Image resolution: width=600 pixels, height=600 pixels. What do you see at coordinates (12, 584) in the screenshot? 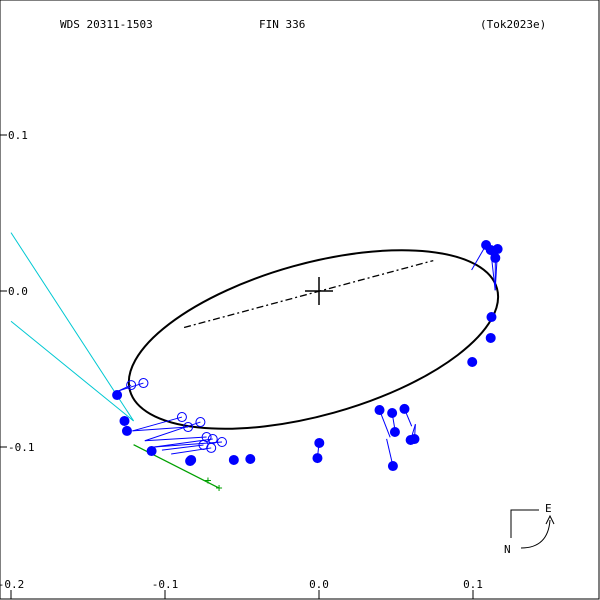
I see `x-tick-label-0: -0.2` at bounding box center [12, 584].